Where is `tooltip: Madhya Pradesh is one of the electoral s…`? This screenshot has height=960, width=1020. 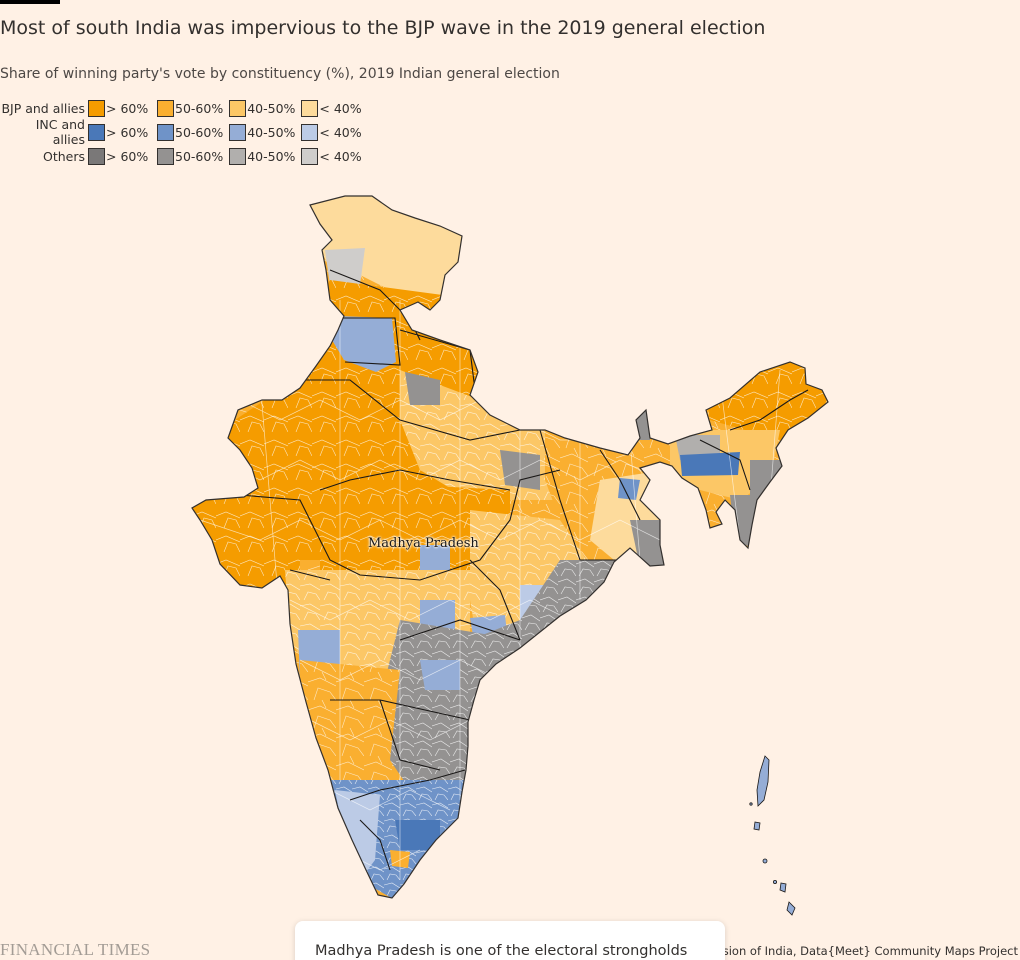 tooltip: Madhya Pradesh is one of the electoral s… is located at coordinates (510, 940).